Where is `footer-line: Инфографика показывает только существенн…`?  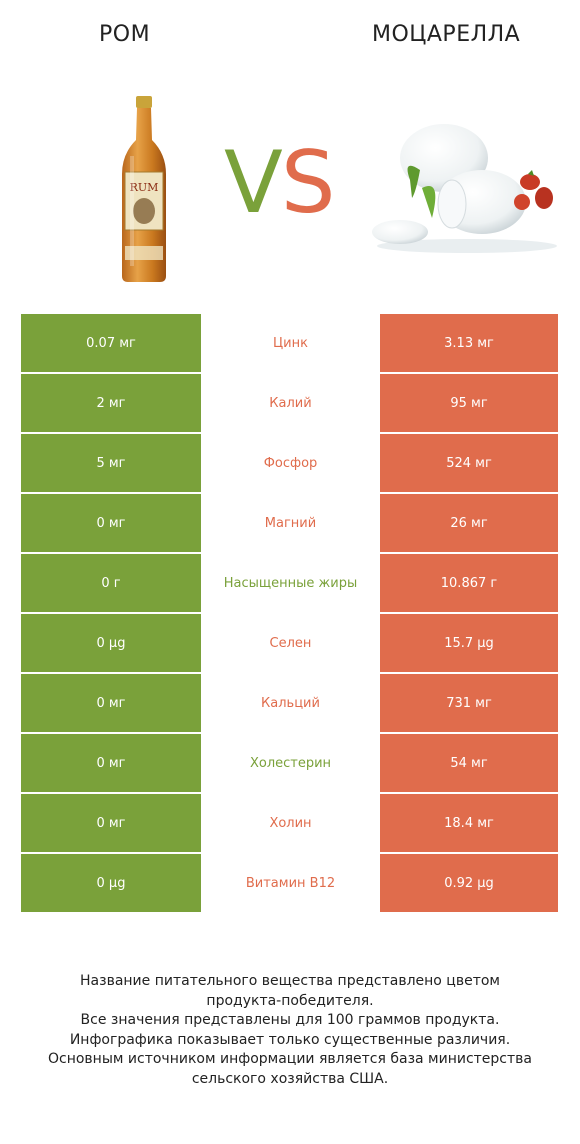 footer-line: Инфографика показывает только существенн… is located at coordinates (290, 1039).